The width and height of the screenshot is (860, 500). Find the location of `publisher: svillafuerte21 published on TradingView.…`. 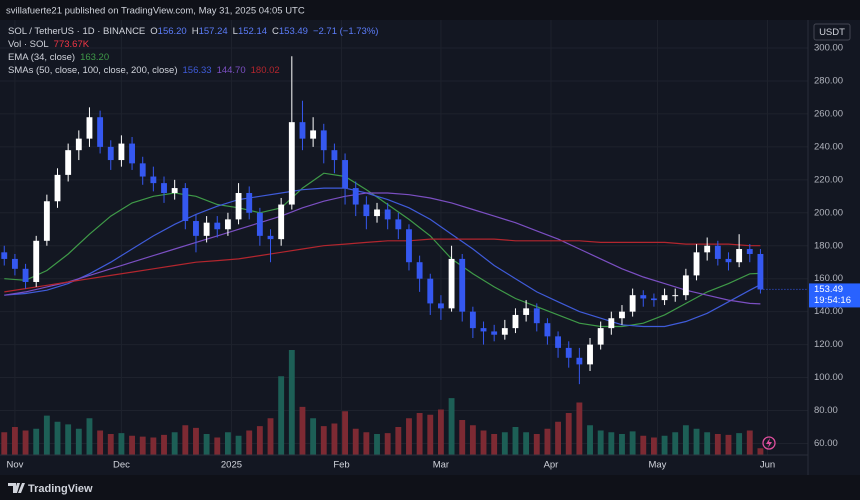

publisher: svillafuerte21 published on TradingView.… is located at coordinates (155, 11).